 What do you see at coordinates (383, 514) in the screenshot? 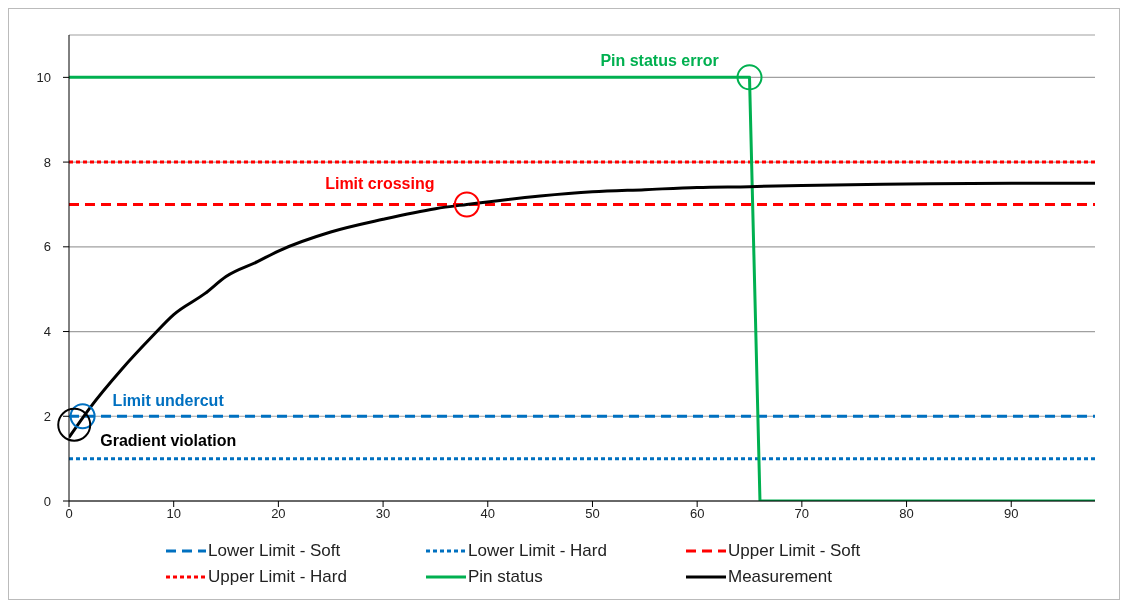
I see `x-tick-label: 30` at bounding box center [383, 514].